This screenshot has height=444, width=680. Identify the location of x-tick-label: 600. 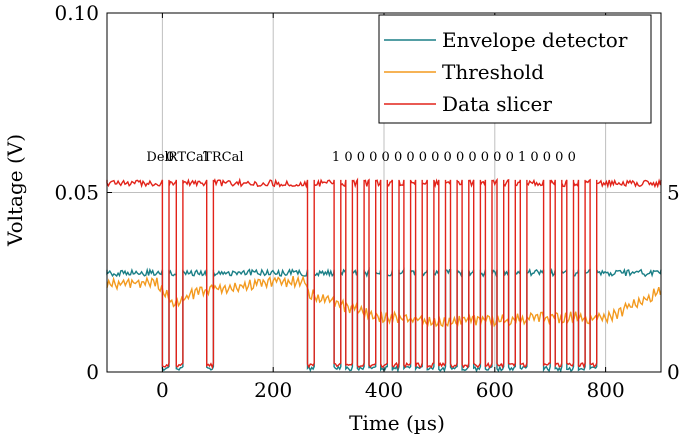
(495, 390).